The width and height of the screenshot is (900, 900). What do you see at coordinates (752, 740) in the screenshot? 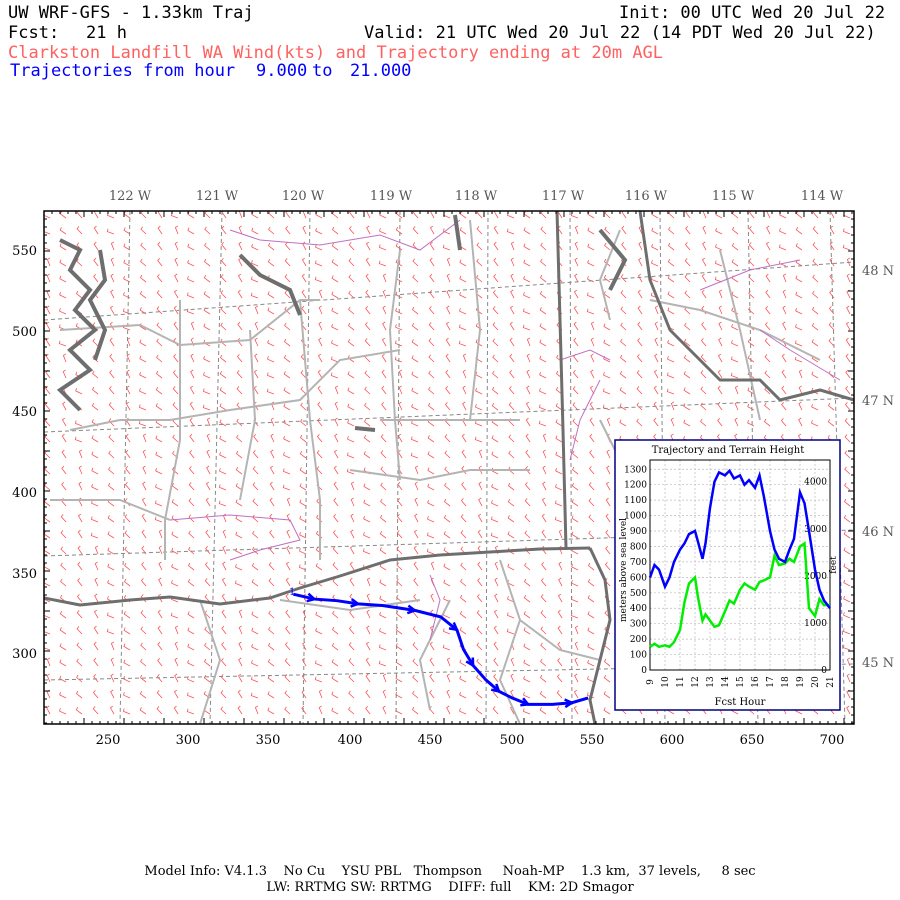
I see `x-tick-label: 650` at bounding box center [752, 740].